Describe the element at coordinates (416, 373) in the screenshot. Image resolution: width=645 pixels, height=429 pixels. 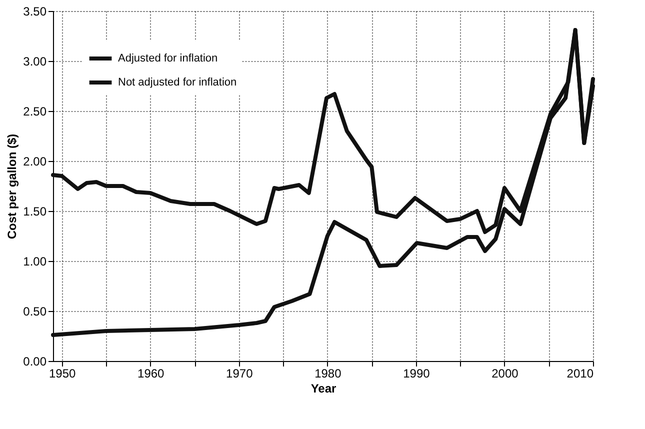
I see `x-tick-label: 1990` at that location.